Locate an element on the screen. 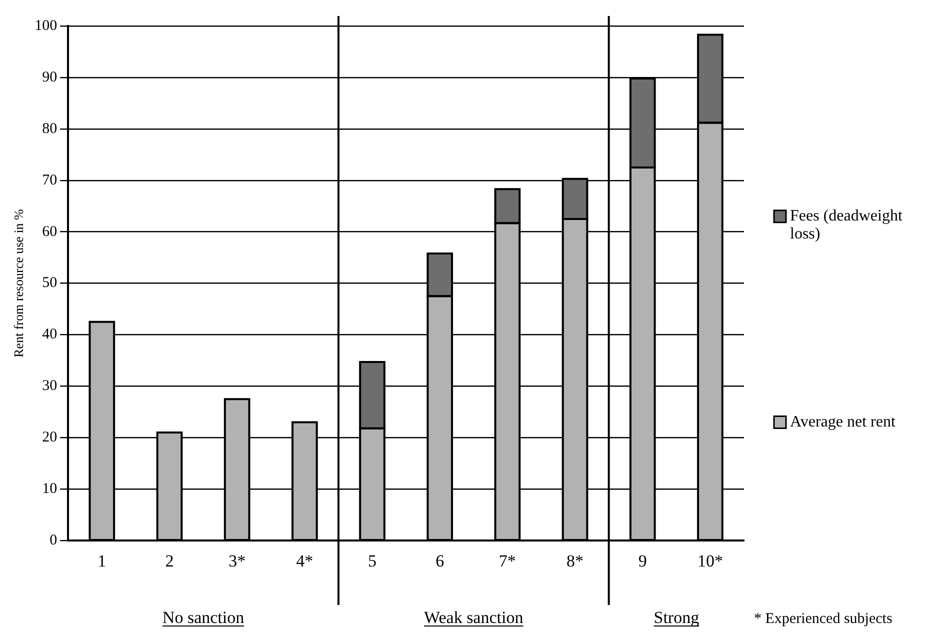  y-tick-label: 30 is located at coordinates (50, 386).